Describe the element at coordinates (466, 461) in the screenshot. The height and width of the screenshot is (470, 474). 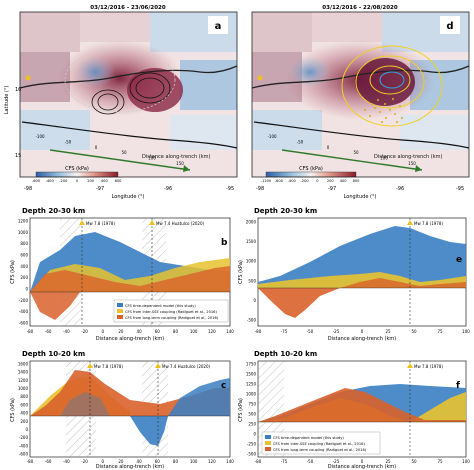
I see `panel-f-xtick: 100` at that location.